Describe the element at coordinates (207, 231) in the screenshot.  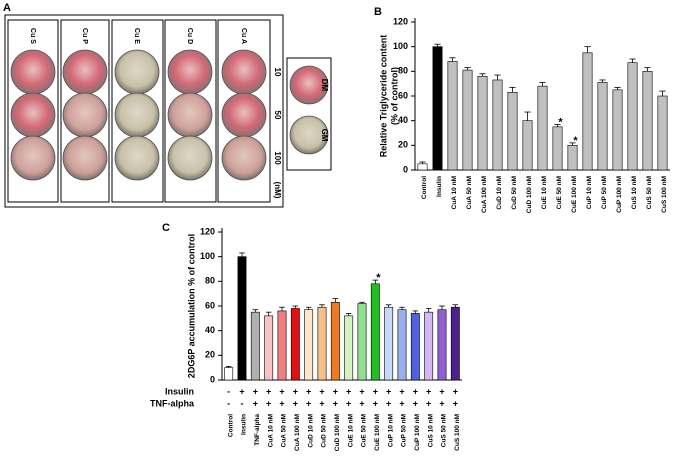
I see `y-tick-label: 120` at that location.